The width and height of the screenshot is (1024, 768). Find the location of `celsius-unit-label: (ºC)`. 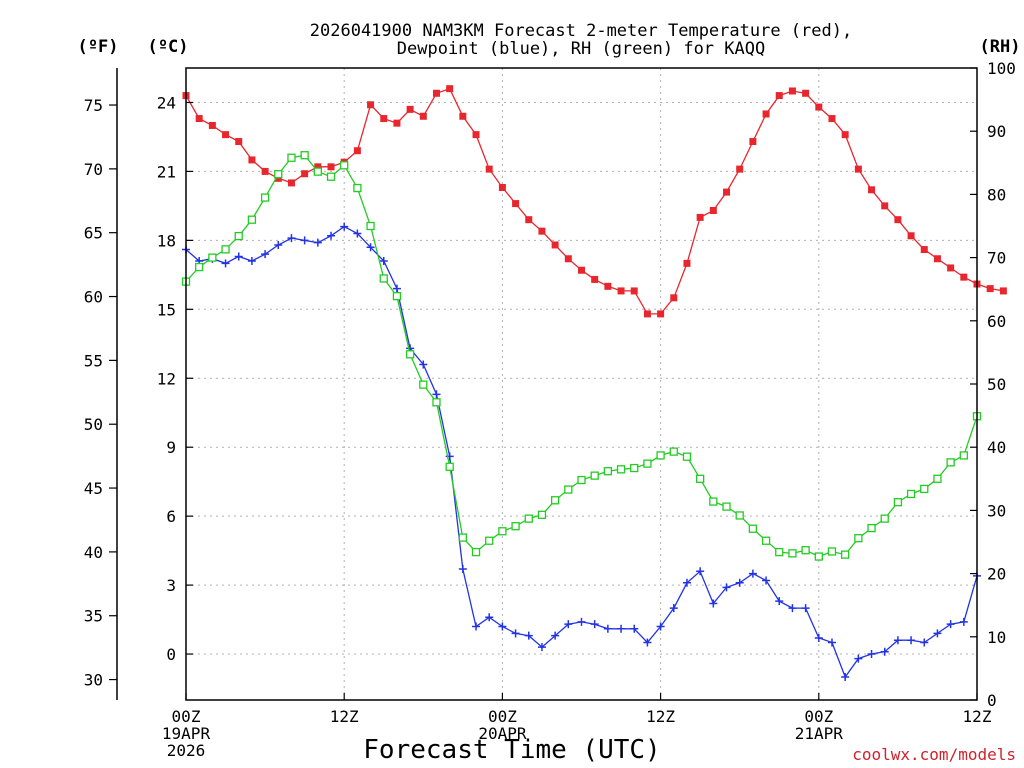

celsius-unit-label: (ºC) is located at coordinates (168, 47).